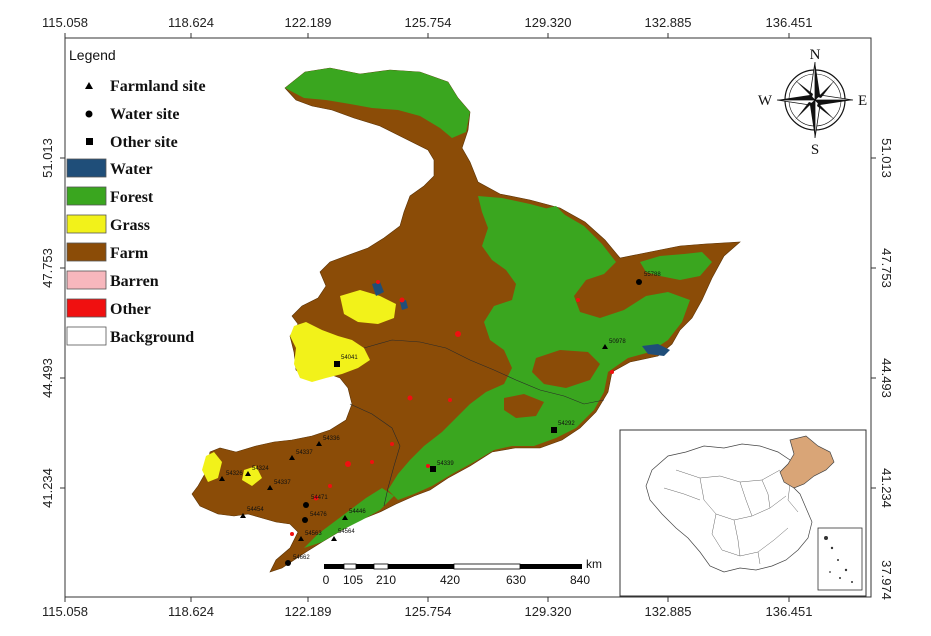 The image size is (931, 636). What do you see at coordinates (462, 572) in the screenshot?
I see `scale-bar: km 0 105 210 420 630 840` at bounding box center [462, 572].